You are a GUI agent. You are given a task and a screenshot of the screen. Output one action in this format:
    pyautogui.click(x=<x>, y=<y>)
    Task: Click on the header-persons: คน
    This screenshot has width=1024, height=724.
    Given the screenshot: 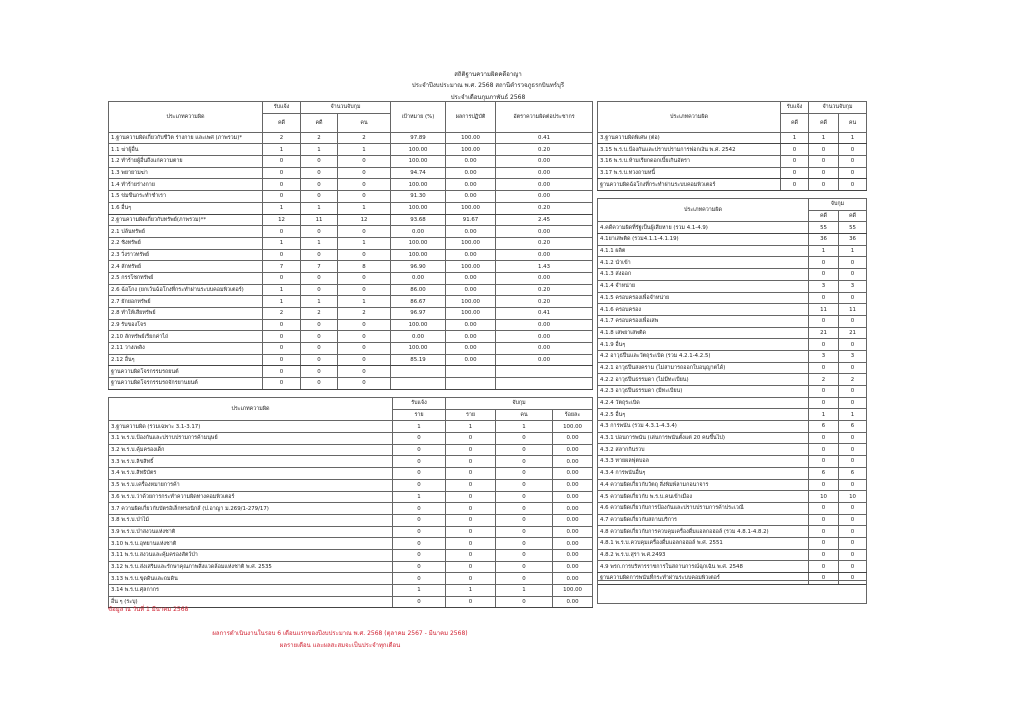 What is the action you would take?
    pyautogui.click(x=852, y=122)
    